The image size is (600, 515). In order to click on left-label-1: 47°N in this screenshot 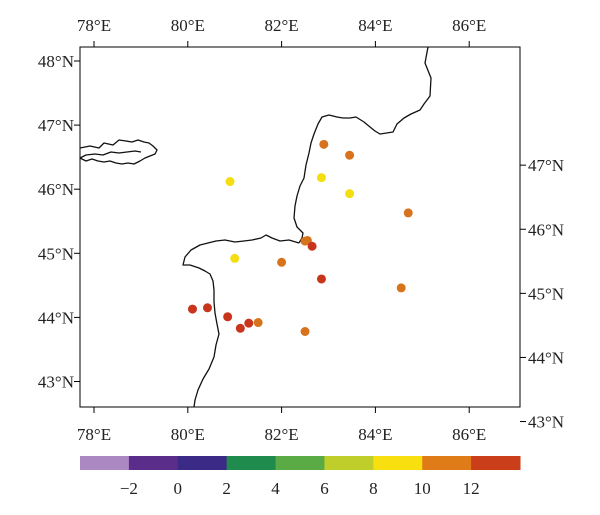, I will do `click(56, 125)`.